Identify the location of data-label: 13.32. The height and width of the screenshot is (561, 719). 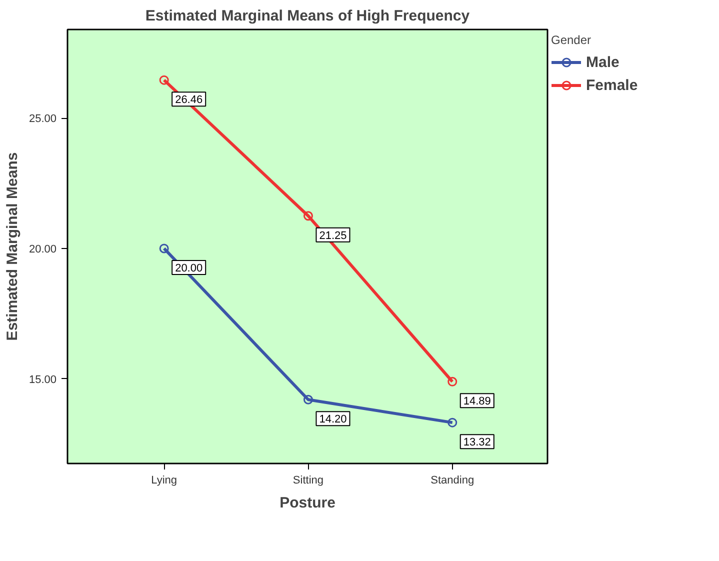
(477, 442).